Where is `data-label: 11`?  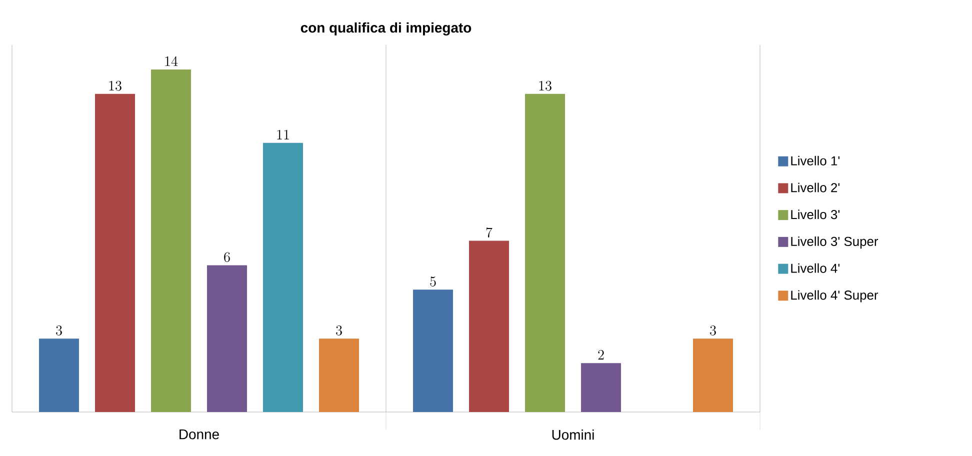 data-label: 11 is located at coordinates (283, 135).